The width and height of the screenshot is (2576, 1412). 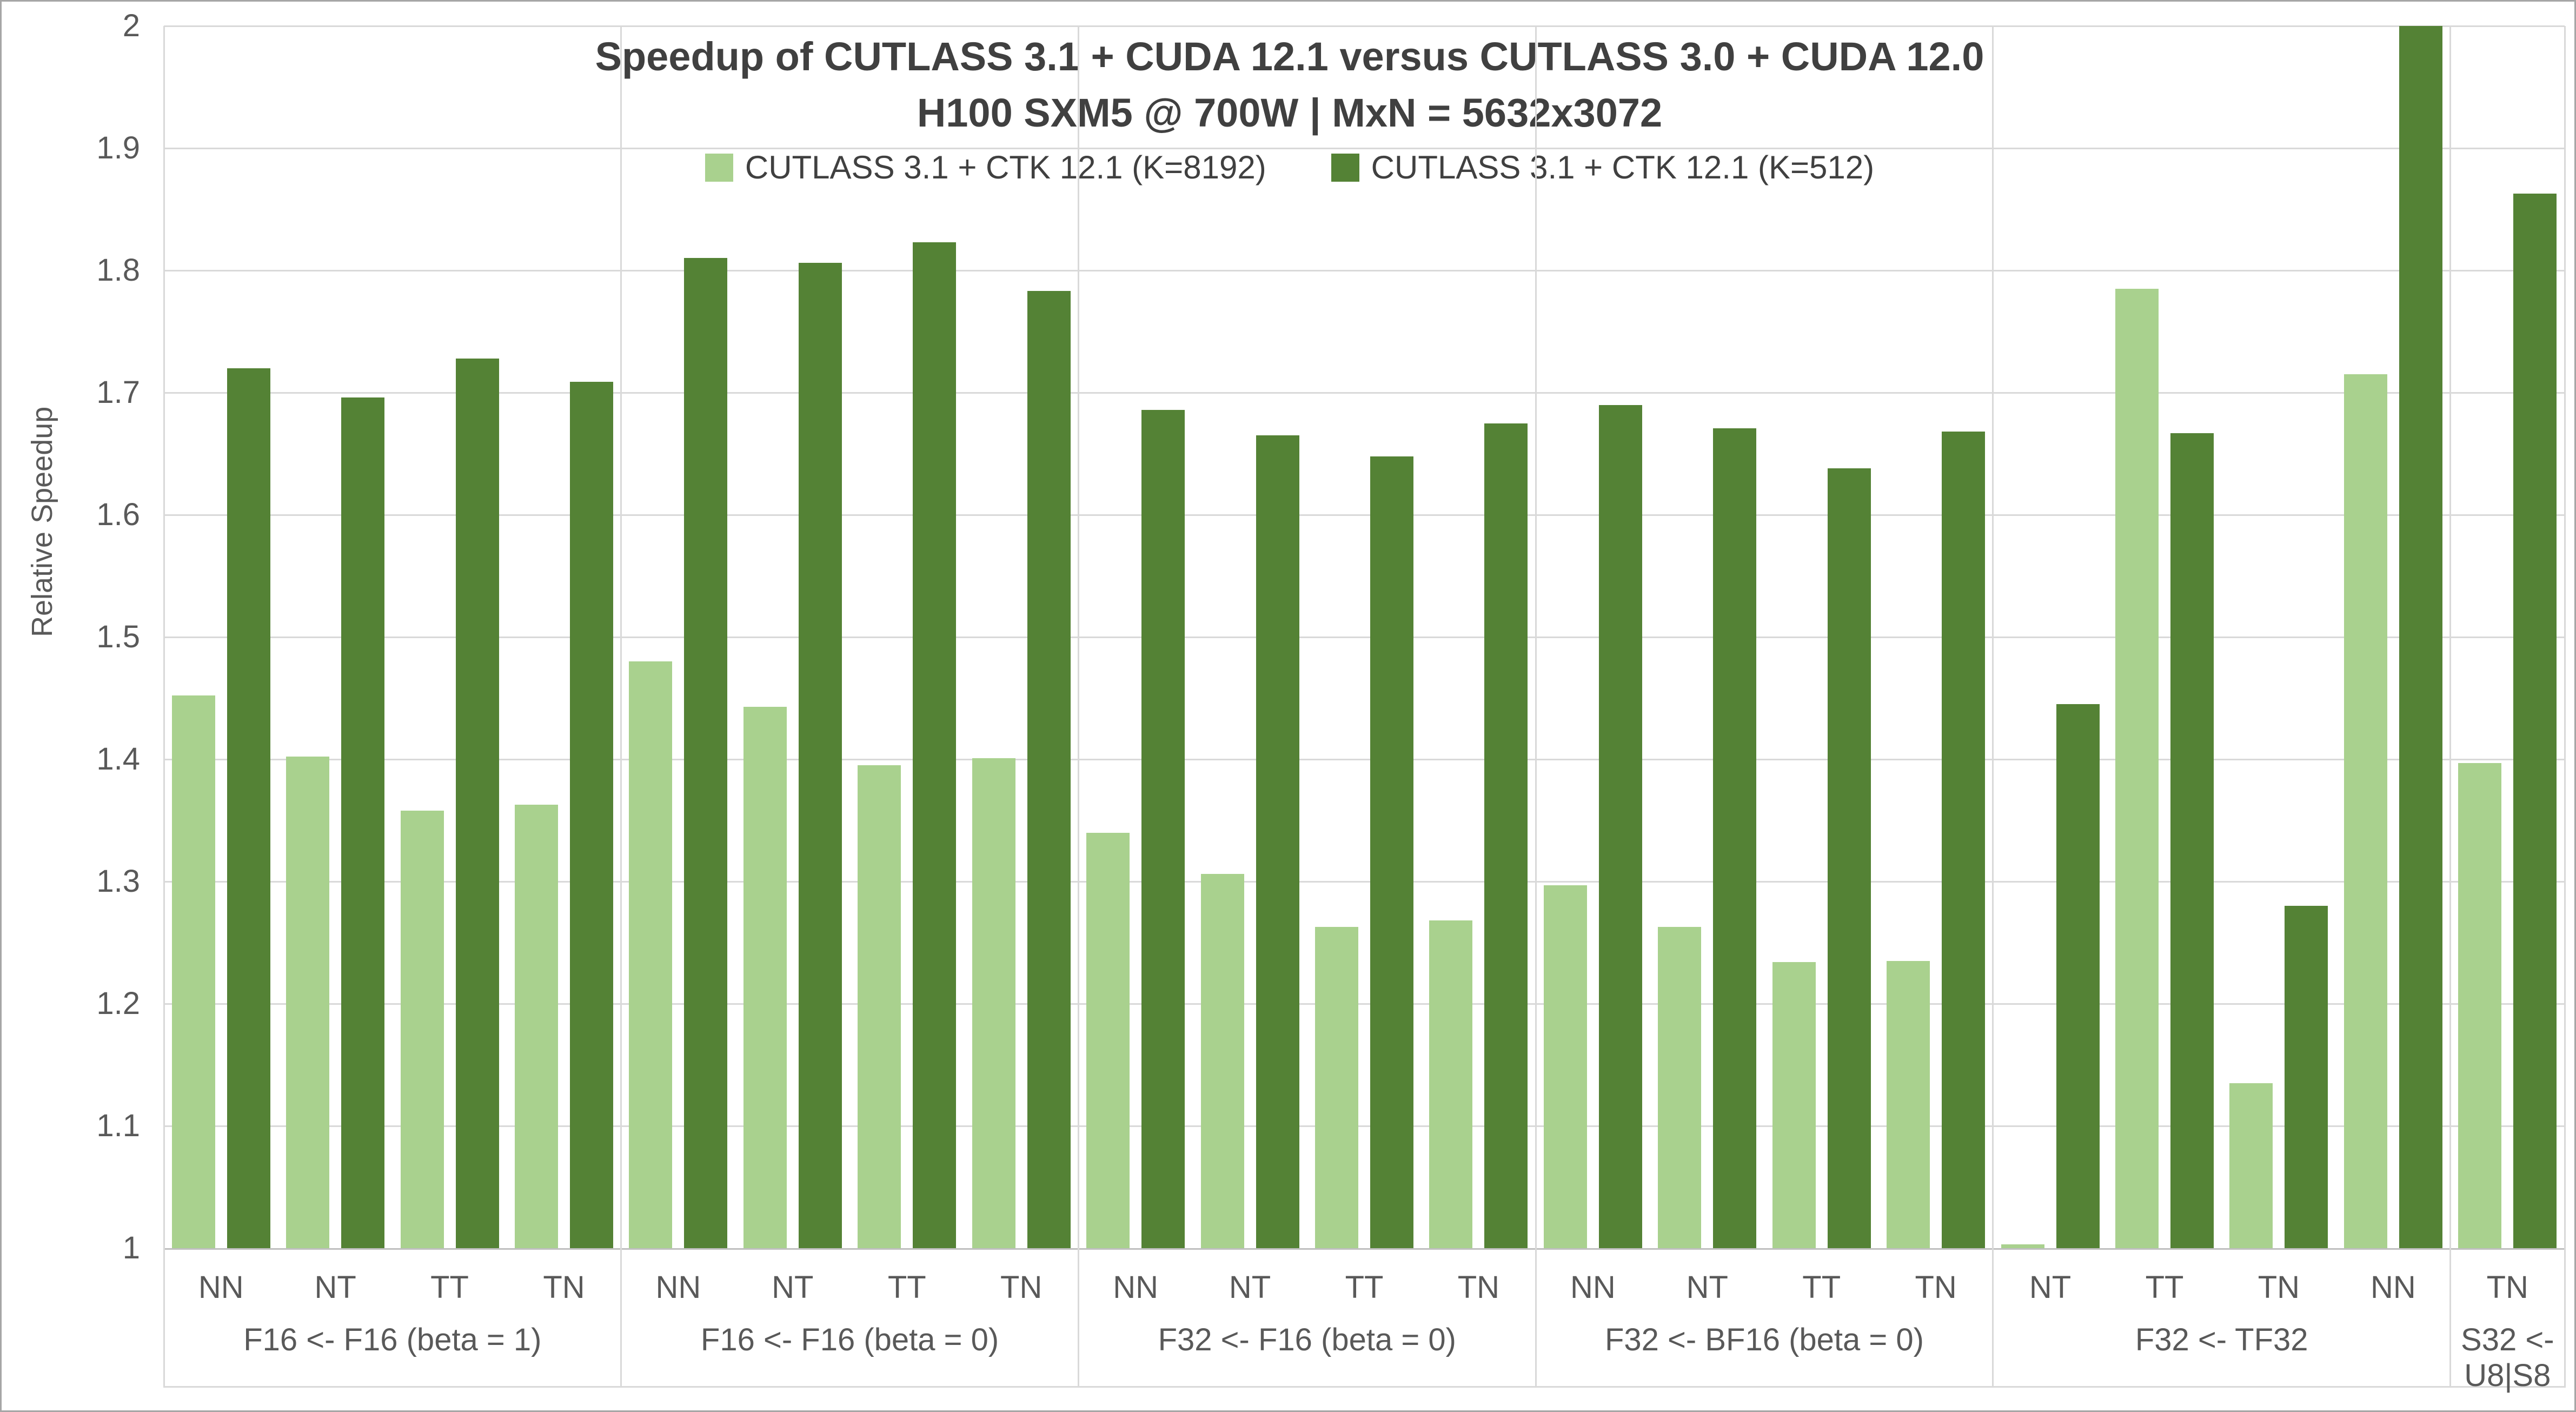 I want to click on bar-k8192-group3-NN, so click(x=1108, y=1040).